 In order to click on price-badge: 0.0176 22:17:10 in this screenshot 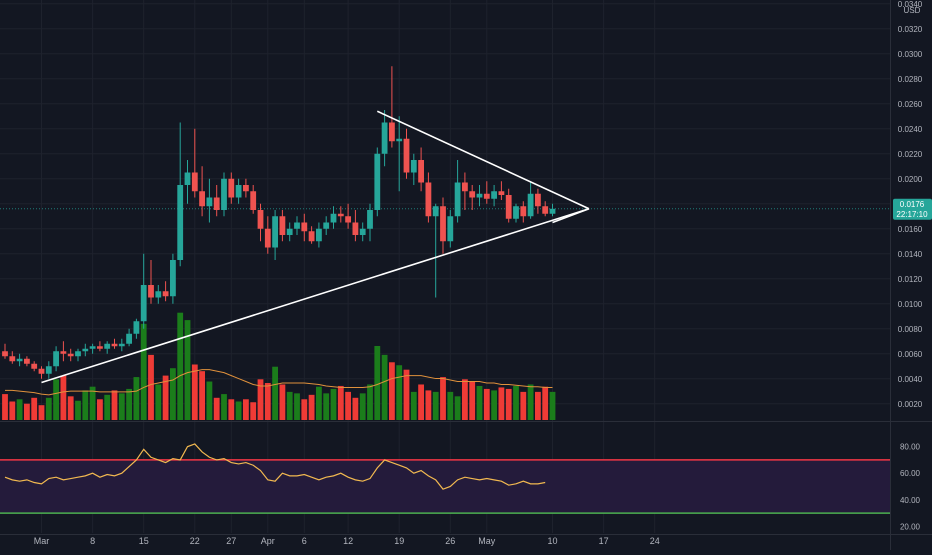, I will do `click(912, 209)`.